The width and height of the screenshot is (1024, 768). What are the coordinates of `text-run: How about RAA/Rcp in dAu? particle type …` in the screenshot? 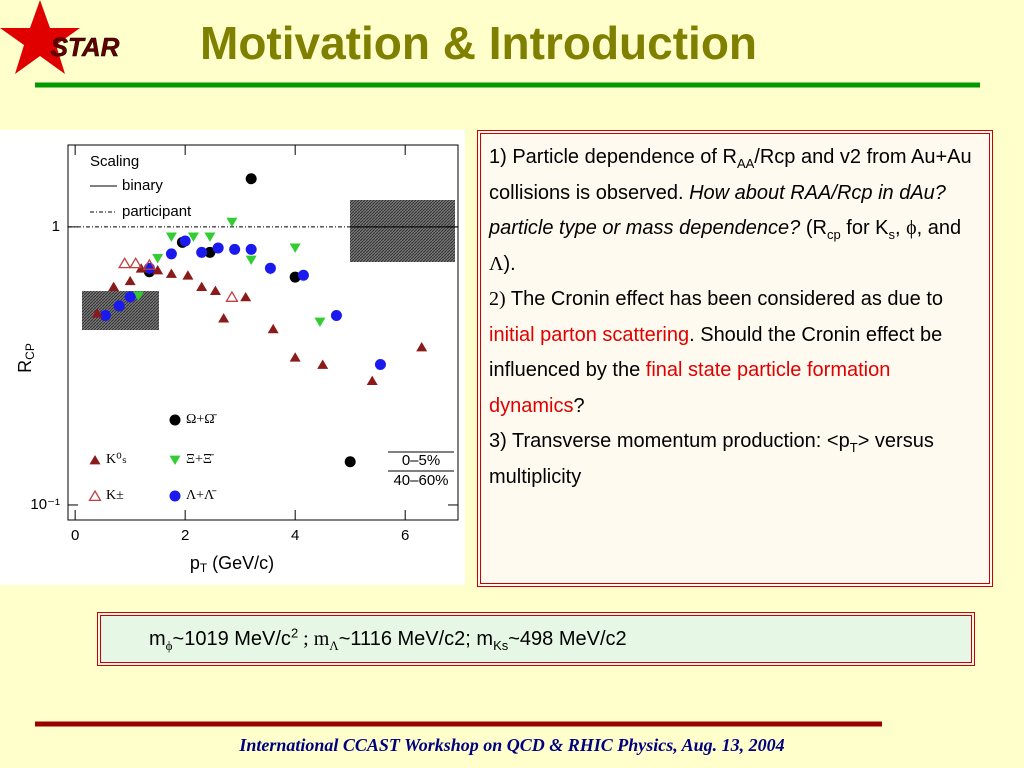 It's located at (717, 210).